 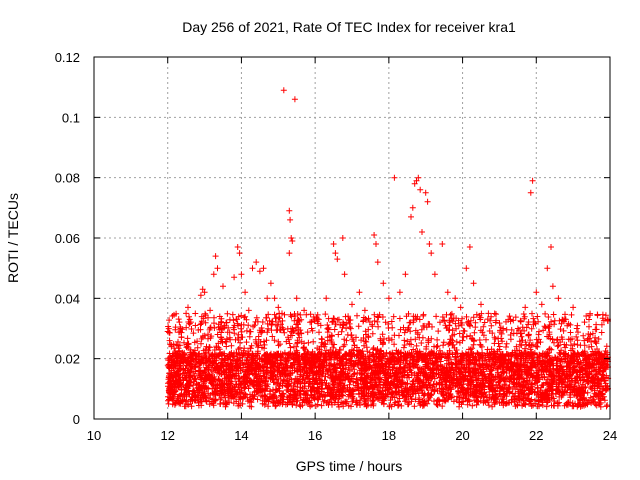 I want to click on x-tick-label: 14, so click(x=241, y=435).